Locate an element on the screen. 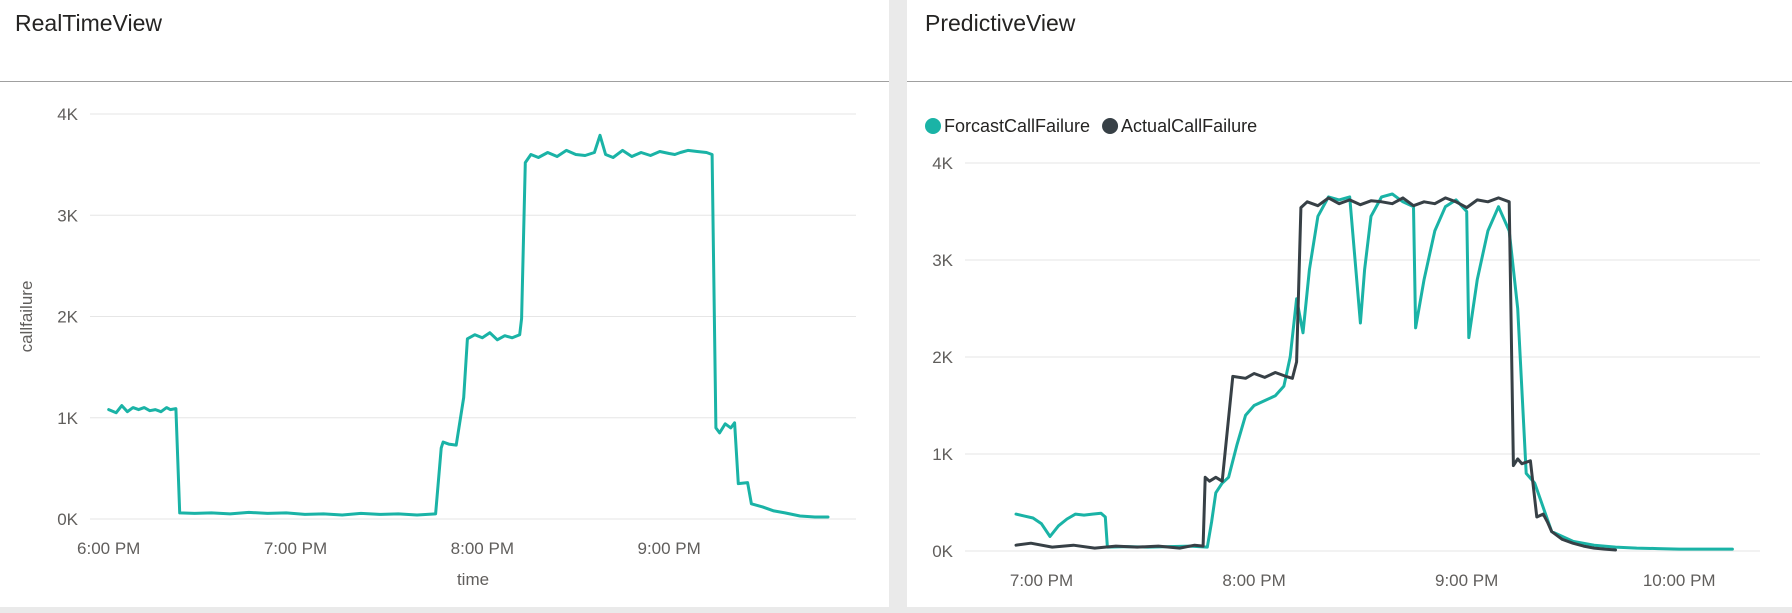  x-tick-label: 6:00 PM is located at coordinates (108, 548).